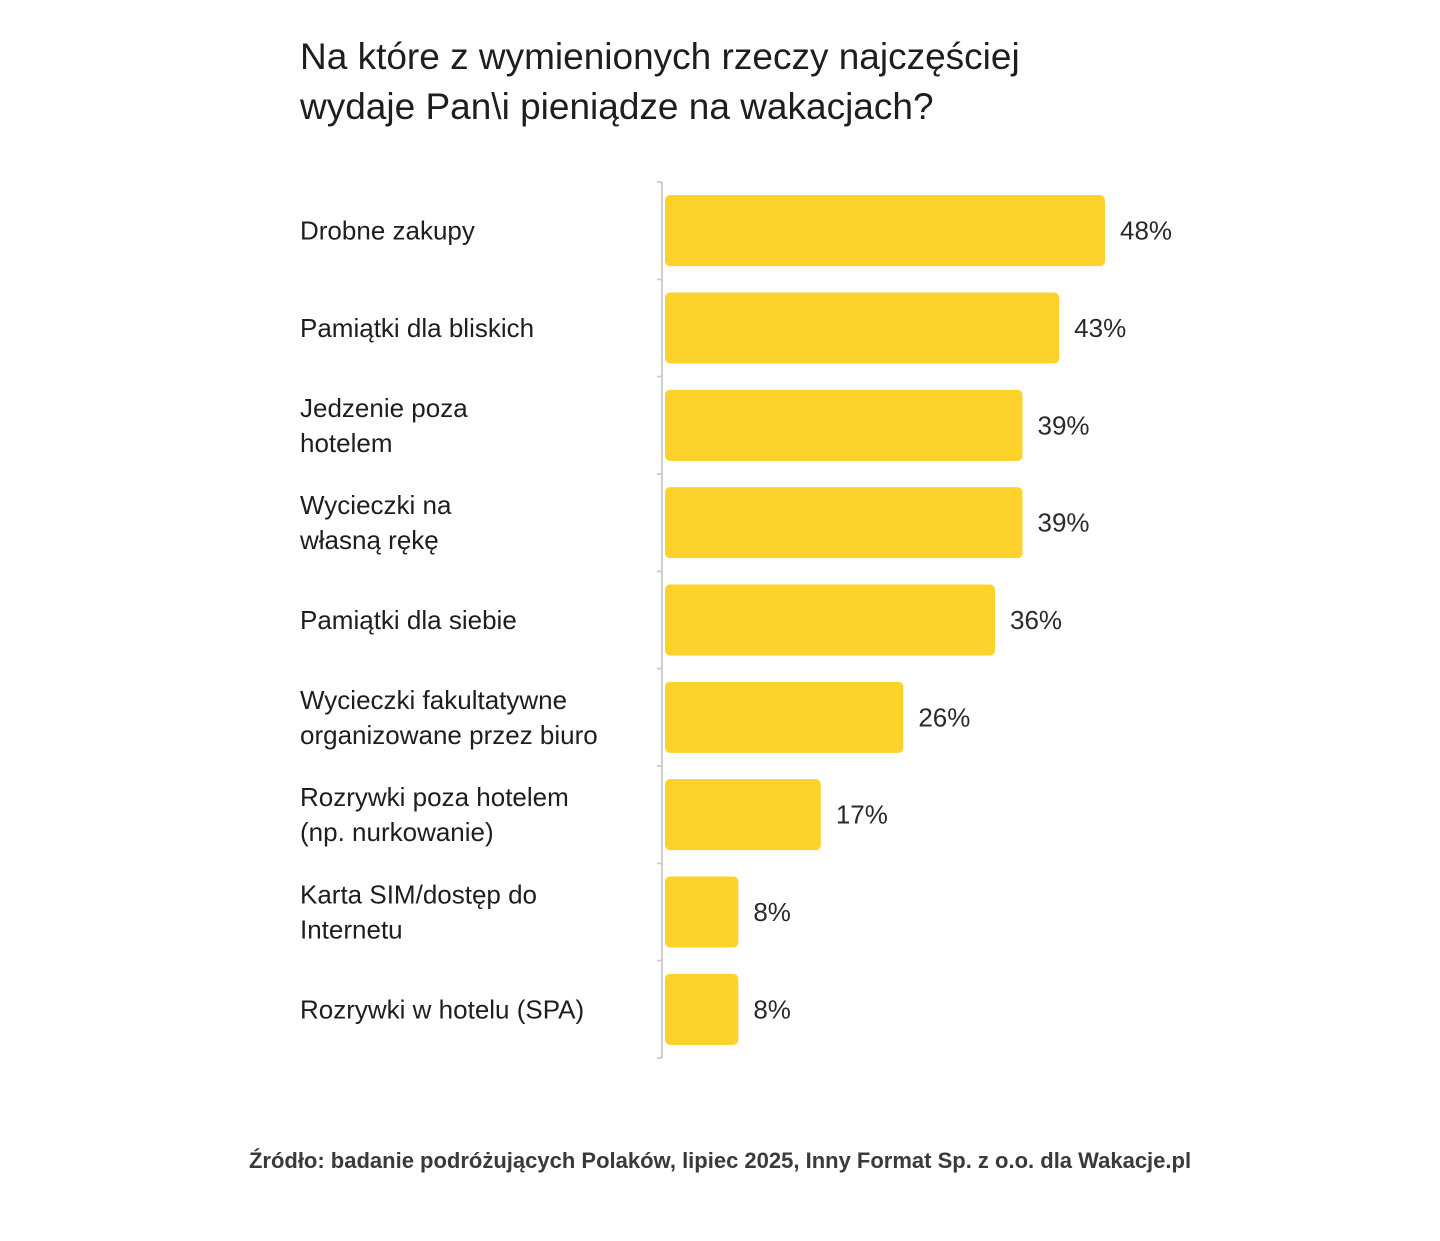 The image size is (1440, 1241). What do you see at coordinates (1100, 328) in the screenshot?
I see `data-label: 43%` at bounding box center [1100, 328].